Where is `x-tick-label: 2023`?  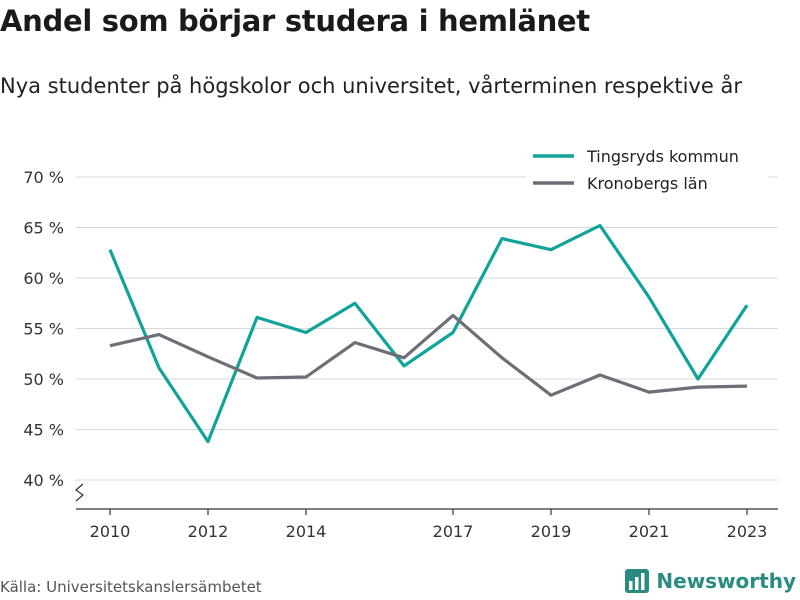
x-tick-label: 2023 is located at coordinates (747, 531).